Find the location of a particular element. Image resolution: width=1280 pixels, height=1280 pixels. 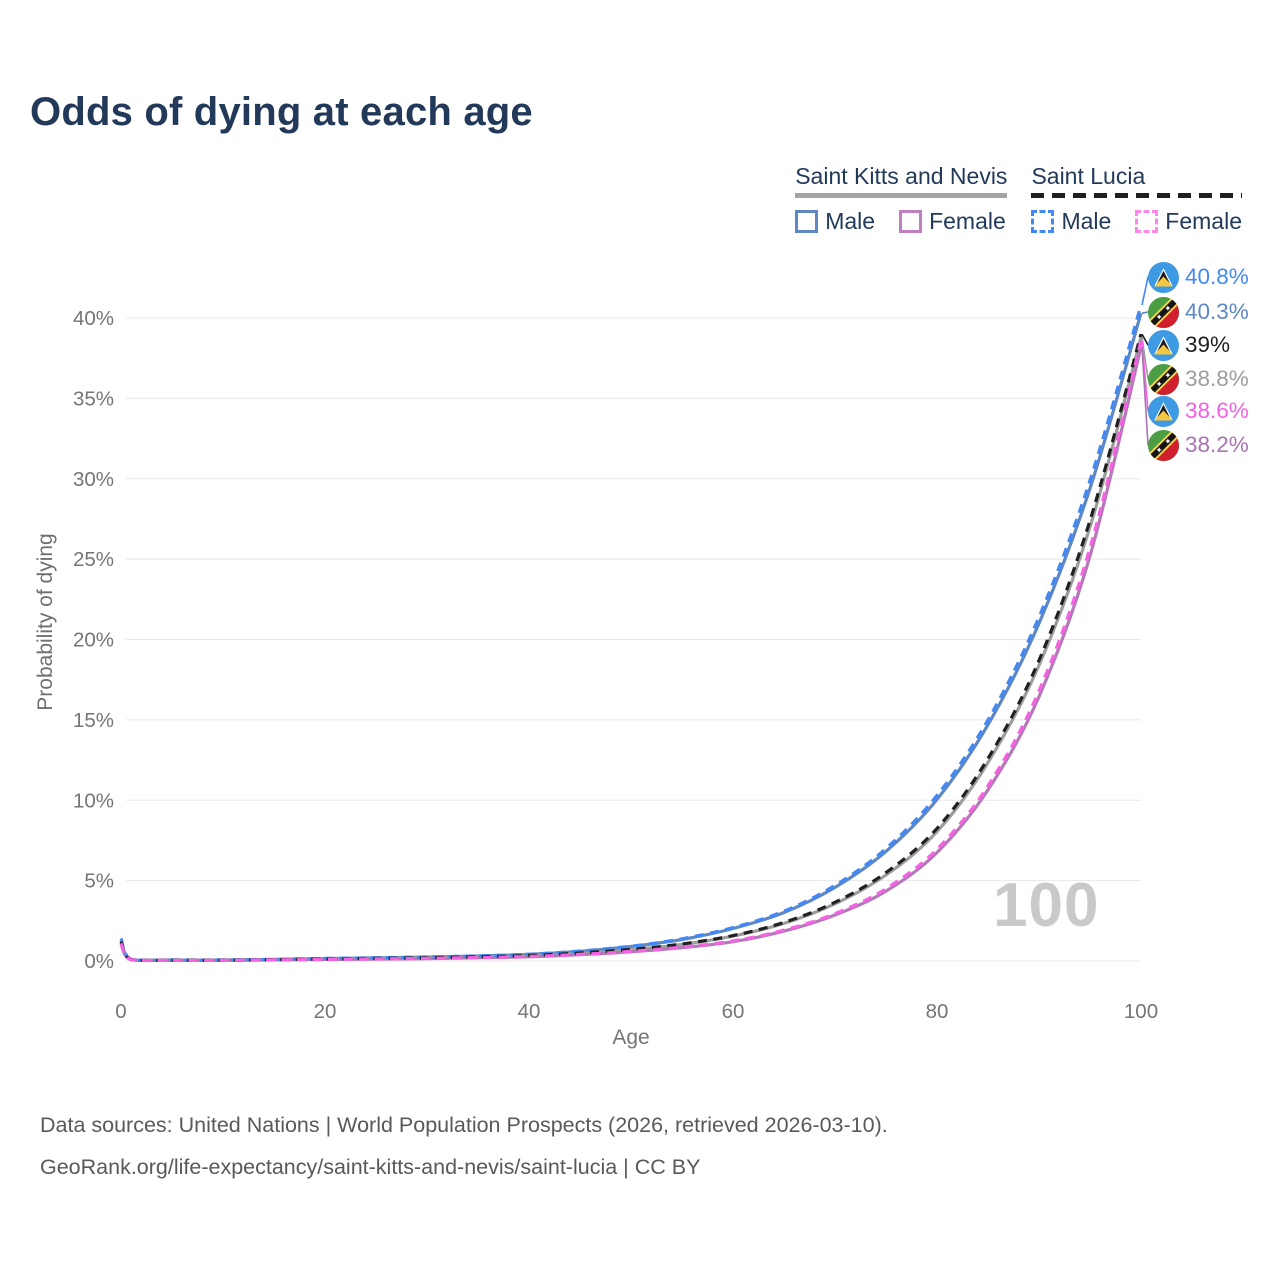

age-watermark: 100 is located at coordinates (1046, 905).